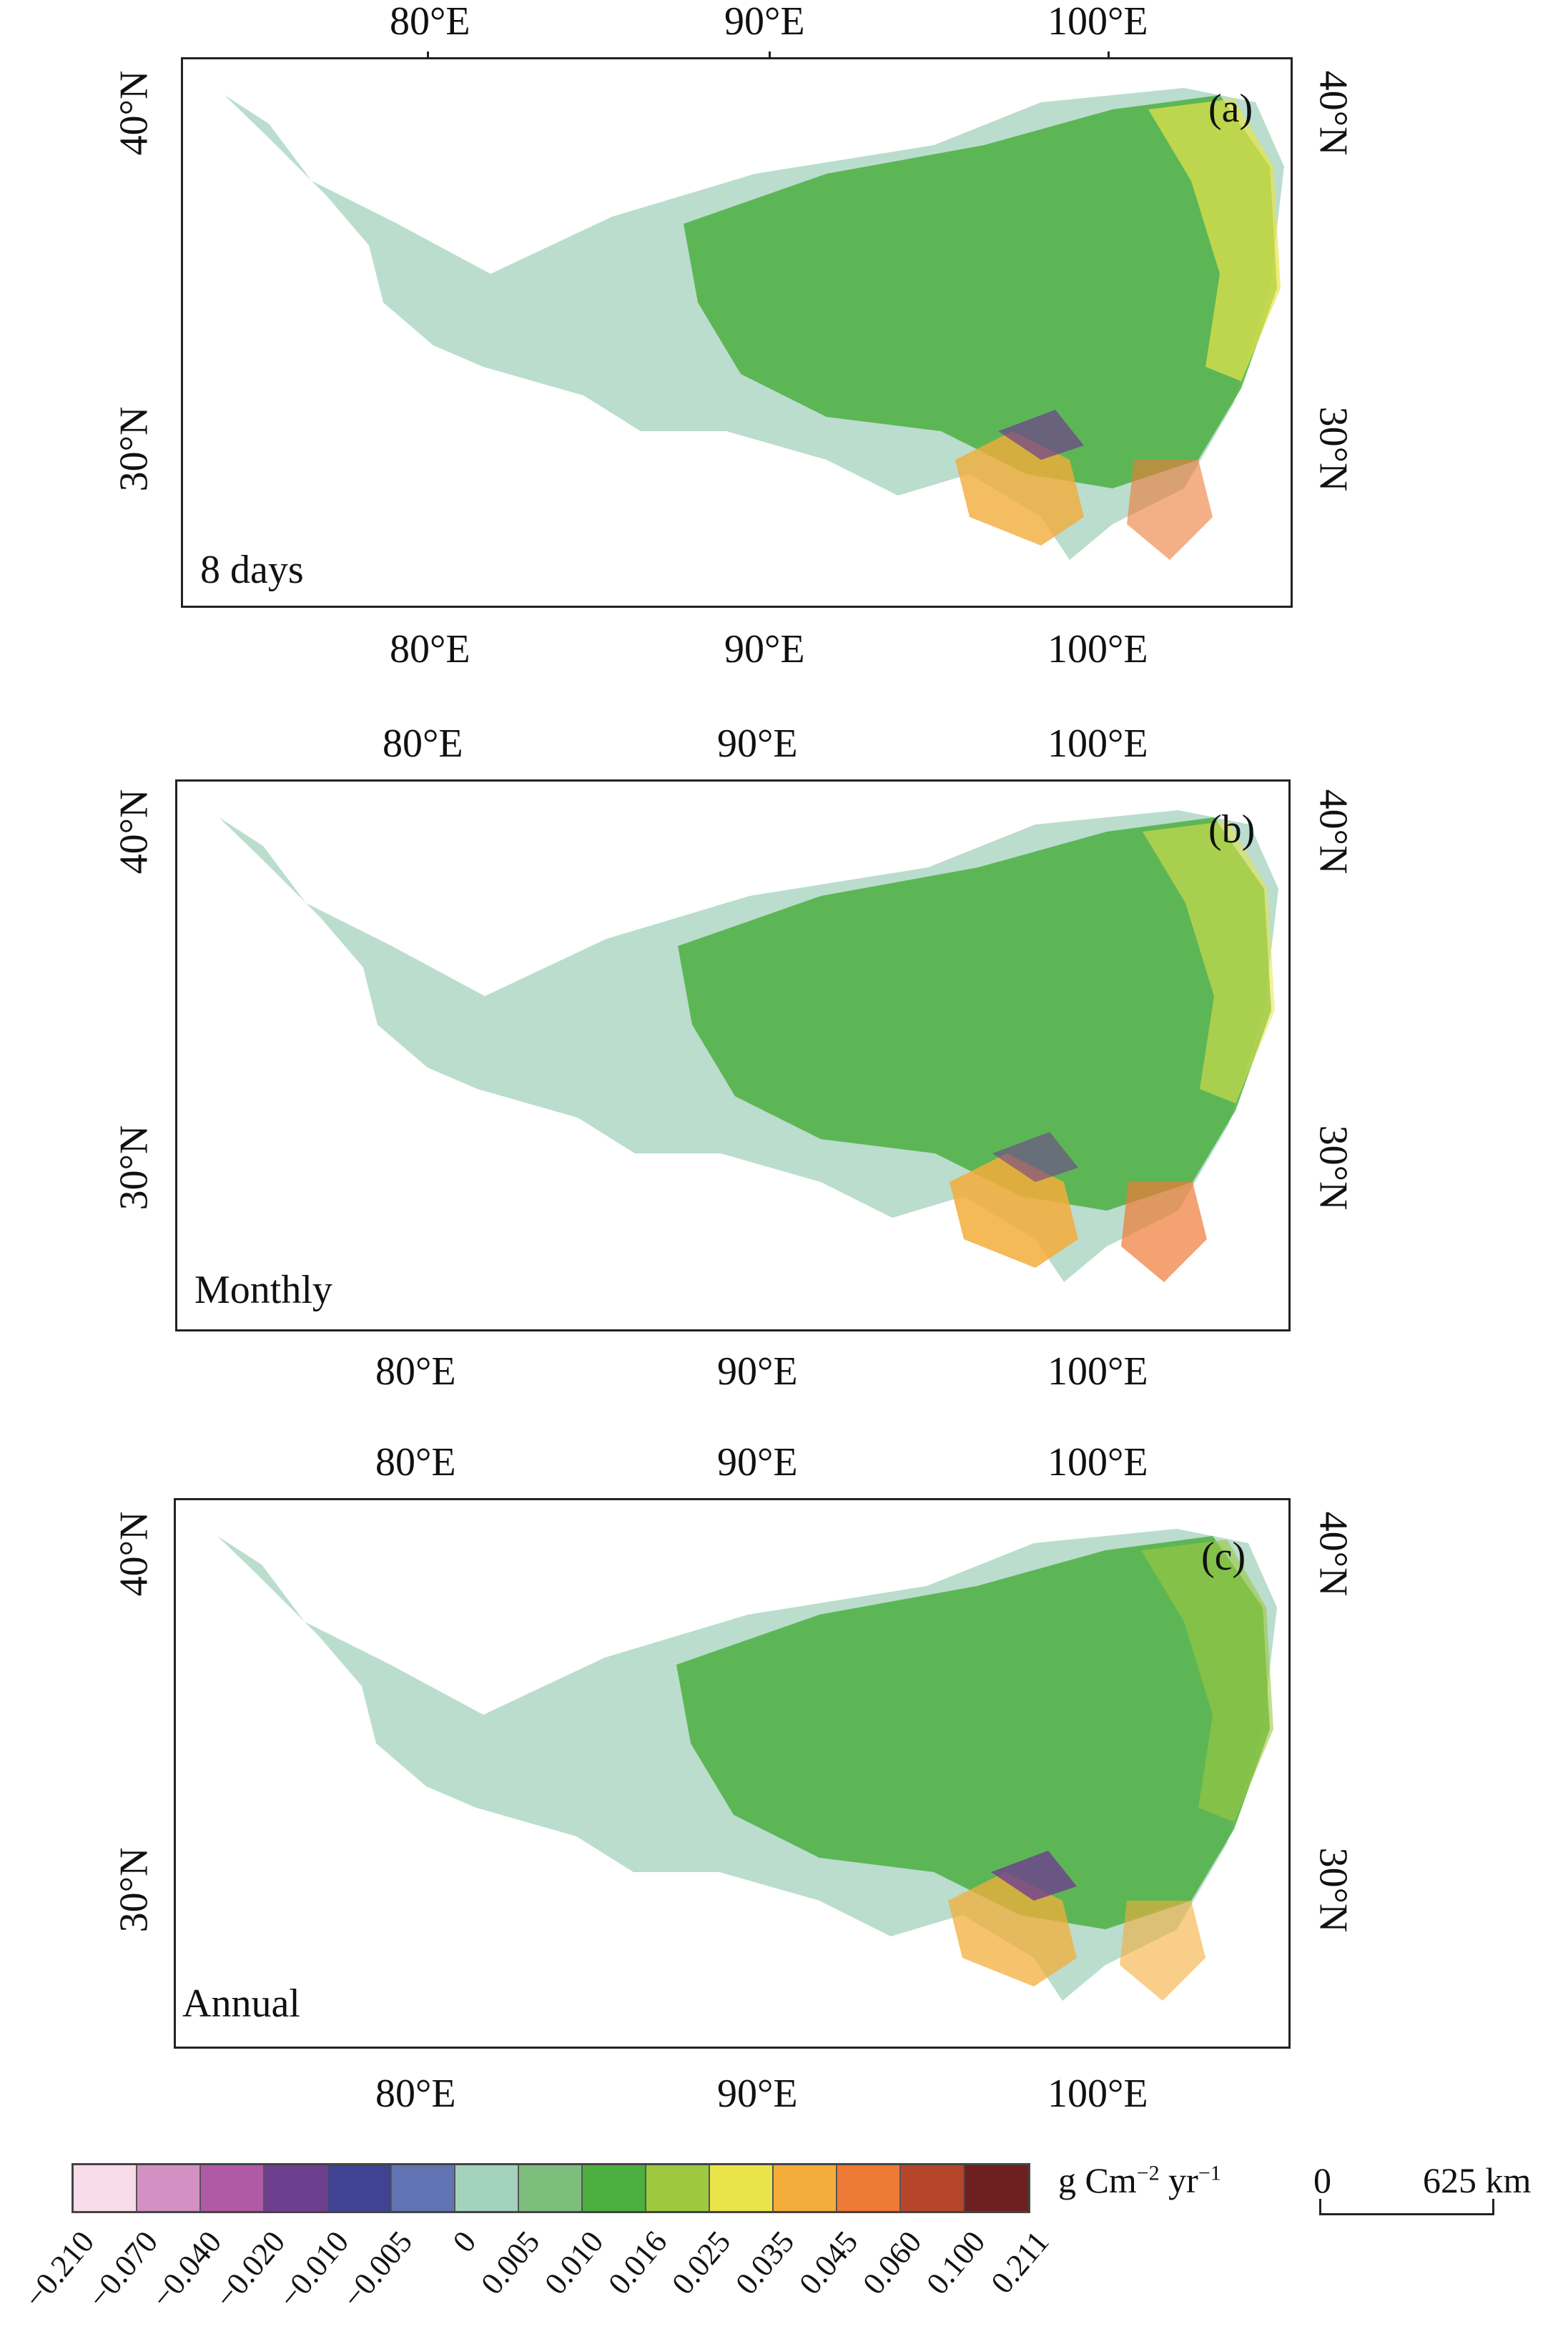 The image size is (1568, 2329). I want to click on scale-line, so click(1406, 2214).